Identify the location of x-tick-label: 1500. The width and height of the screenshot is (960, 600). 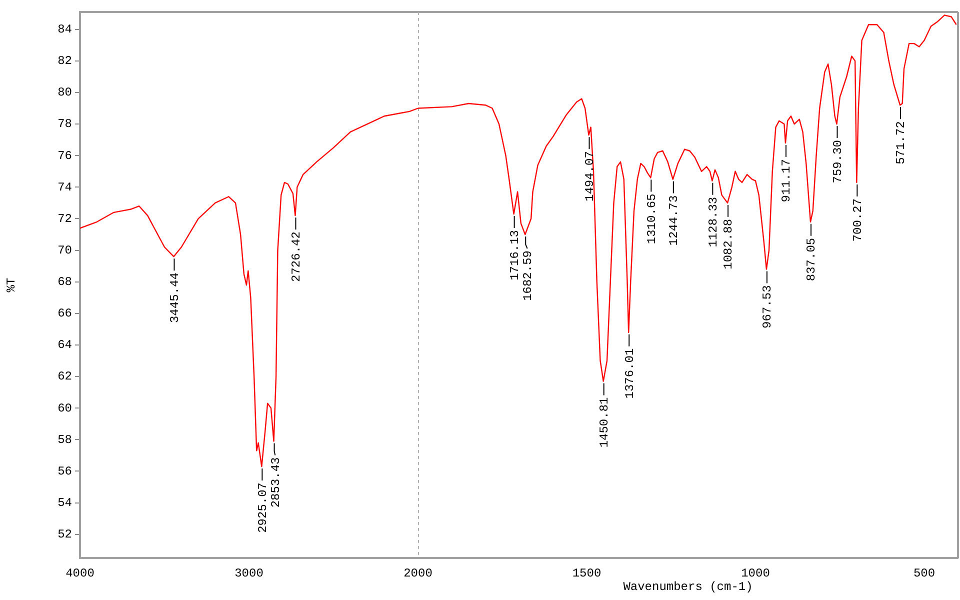
(587, 573).